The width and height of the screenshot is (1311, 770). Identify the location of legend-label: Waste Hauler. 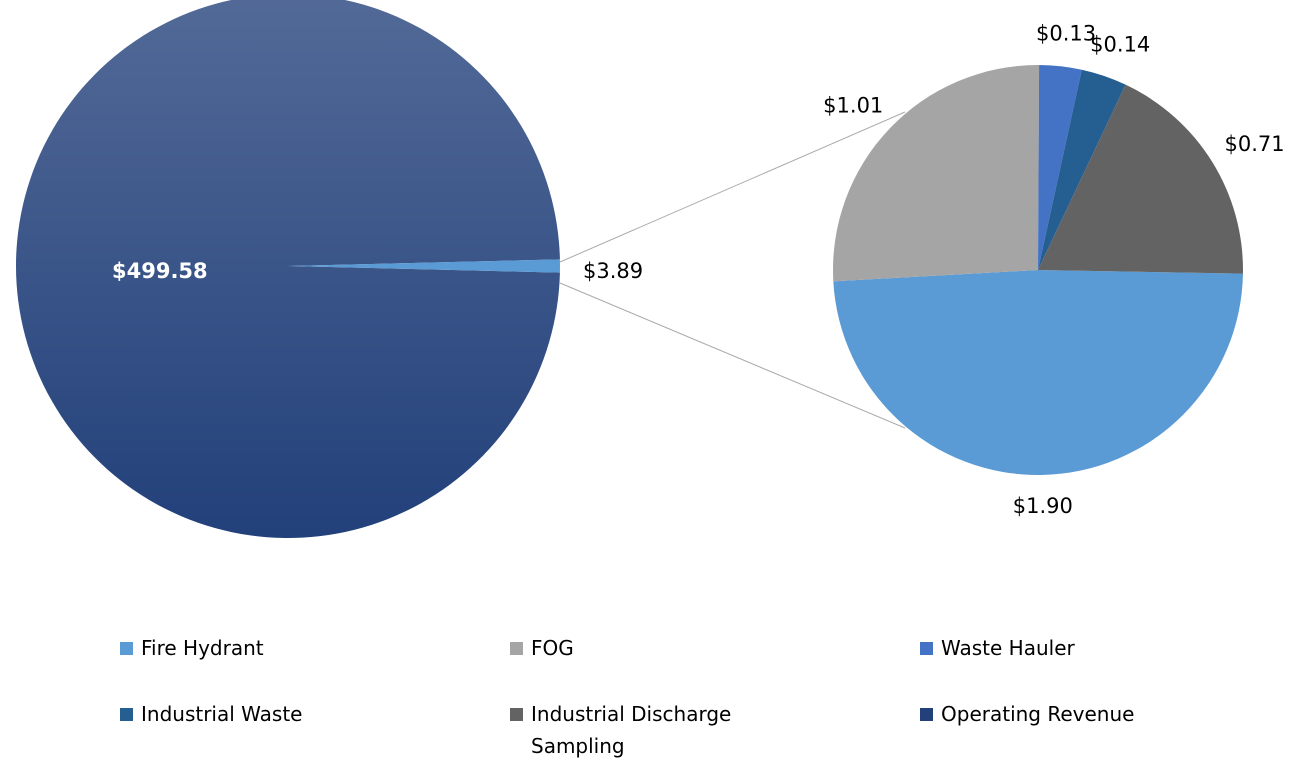
(1008, 648).